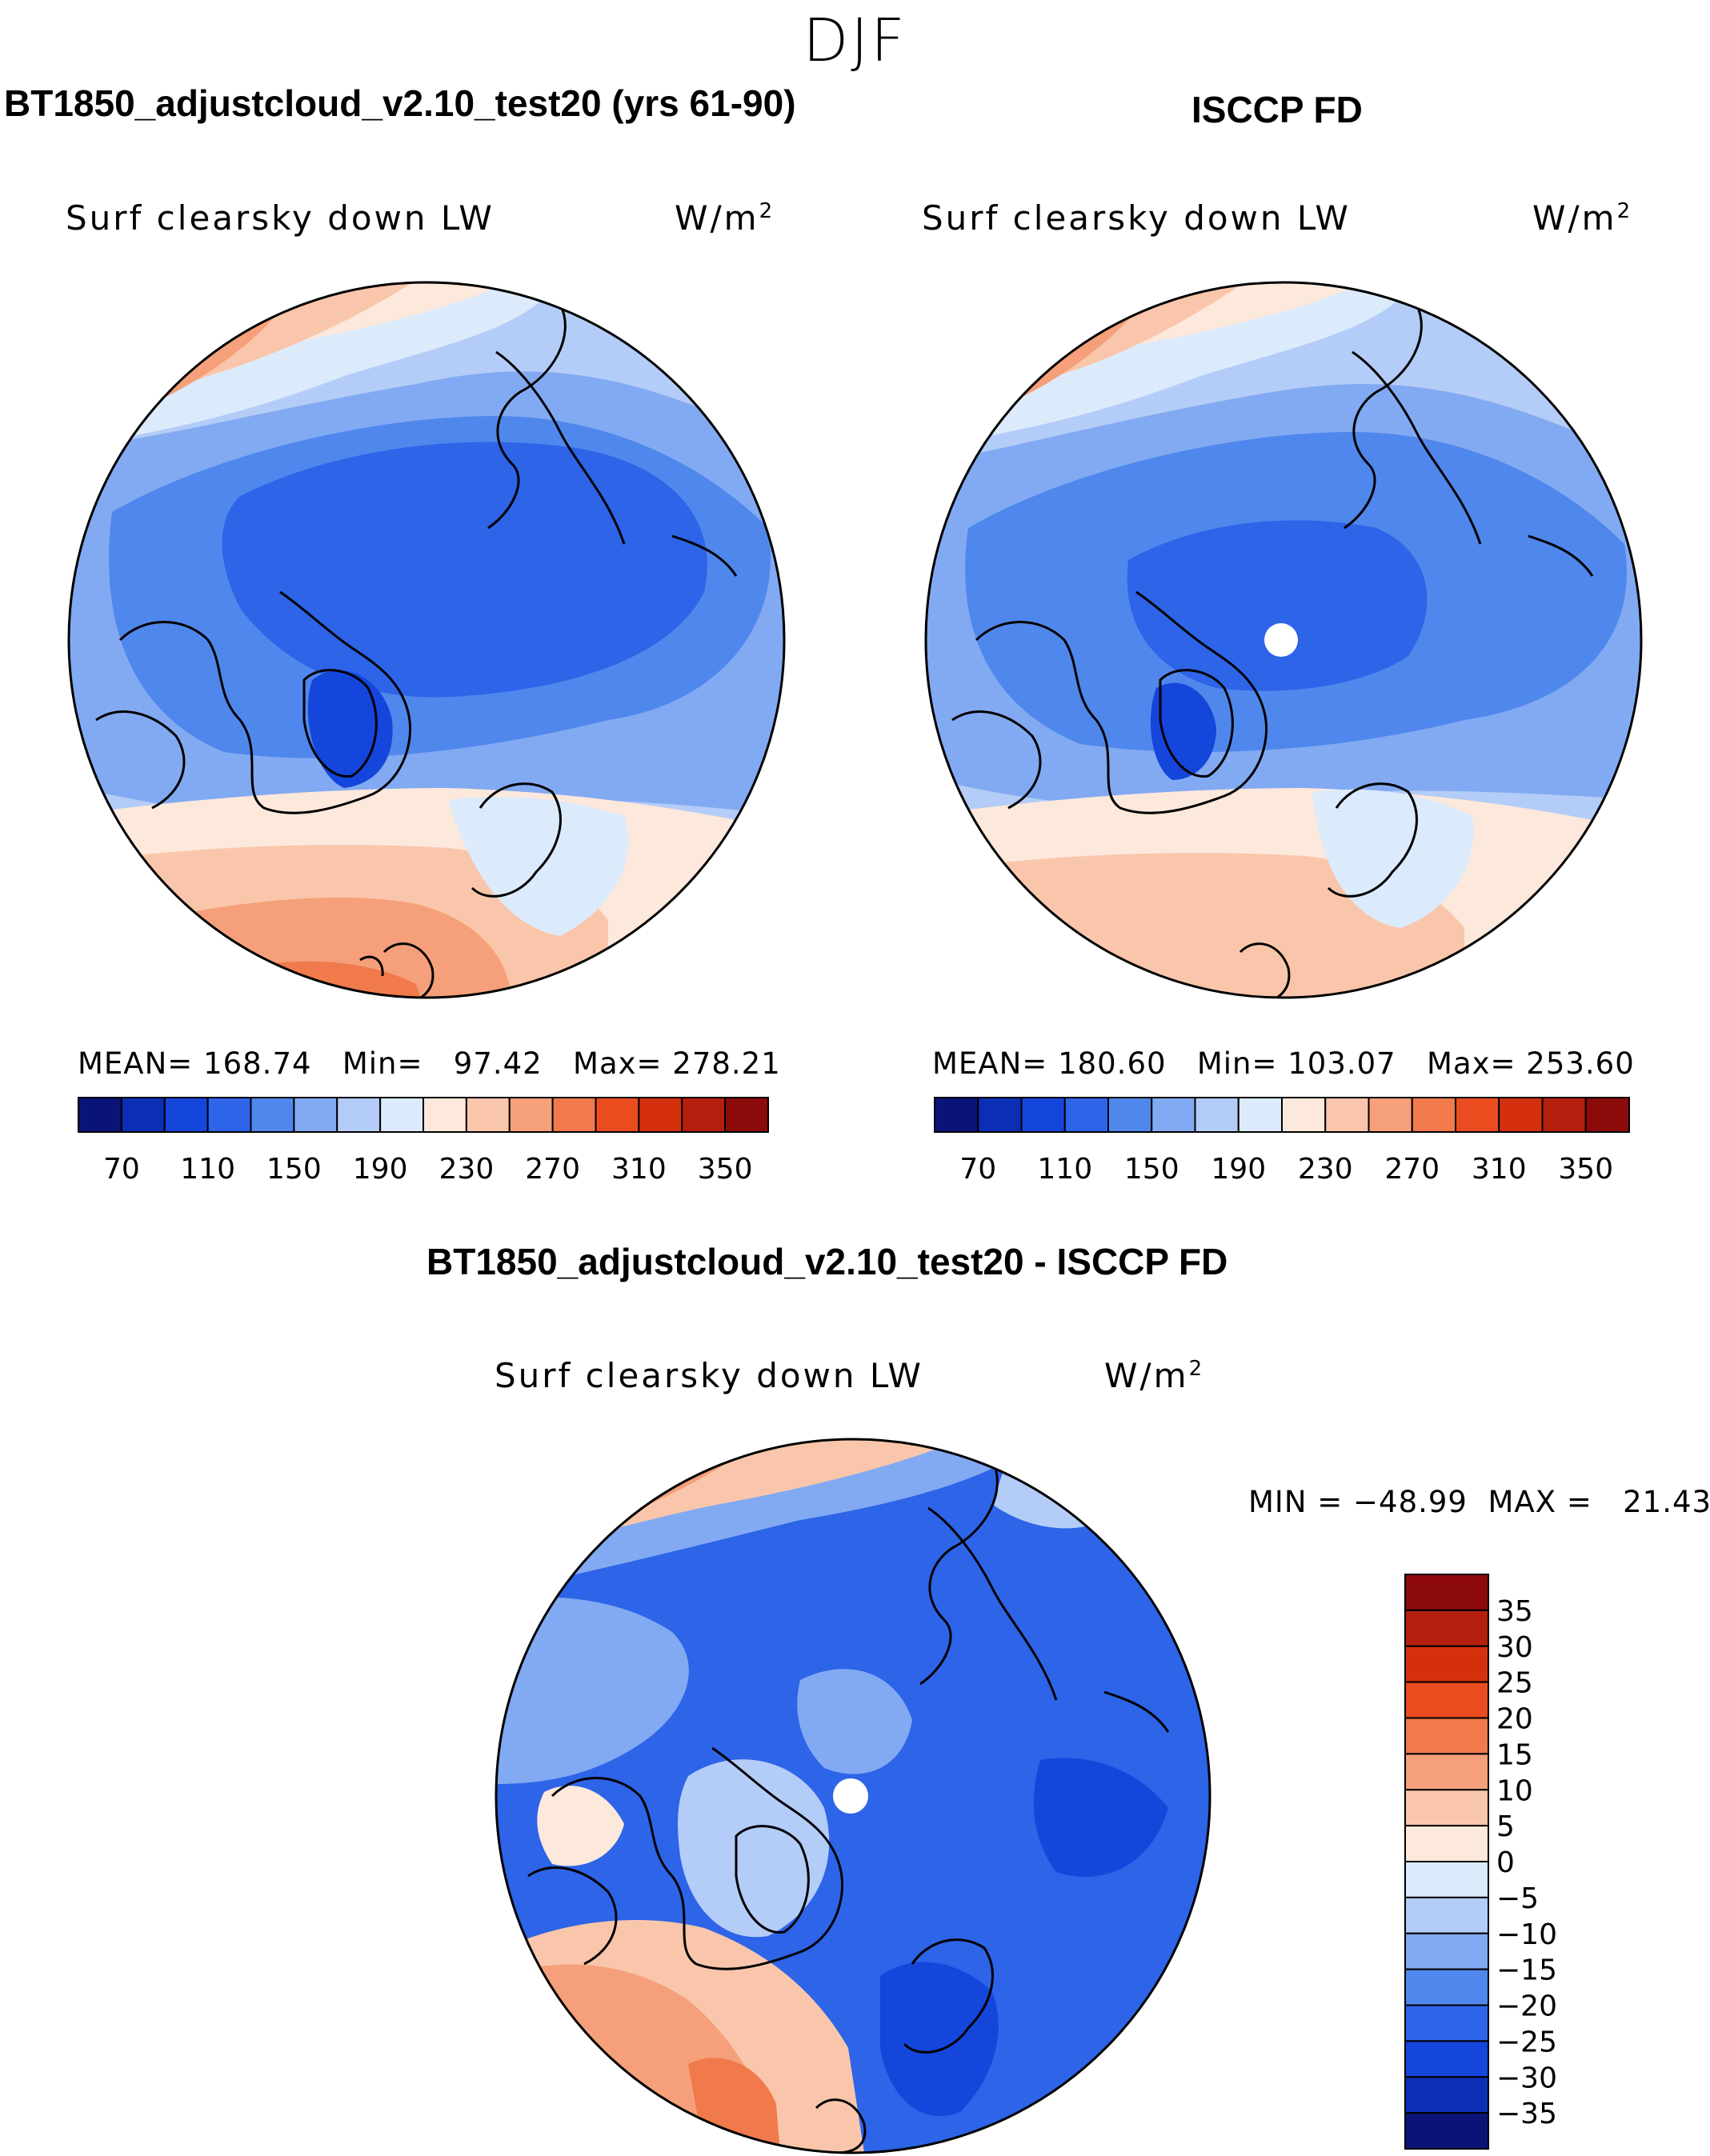 The width and height of the screenshot is (1710, 2156). I want to click on colorbar-3-tick-label: 20, so click(1514, 1719).